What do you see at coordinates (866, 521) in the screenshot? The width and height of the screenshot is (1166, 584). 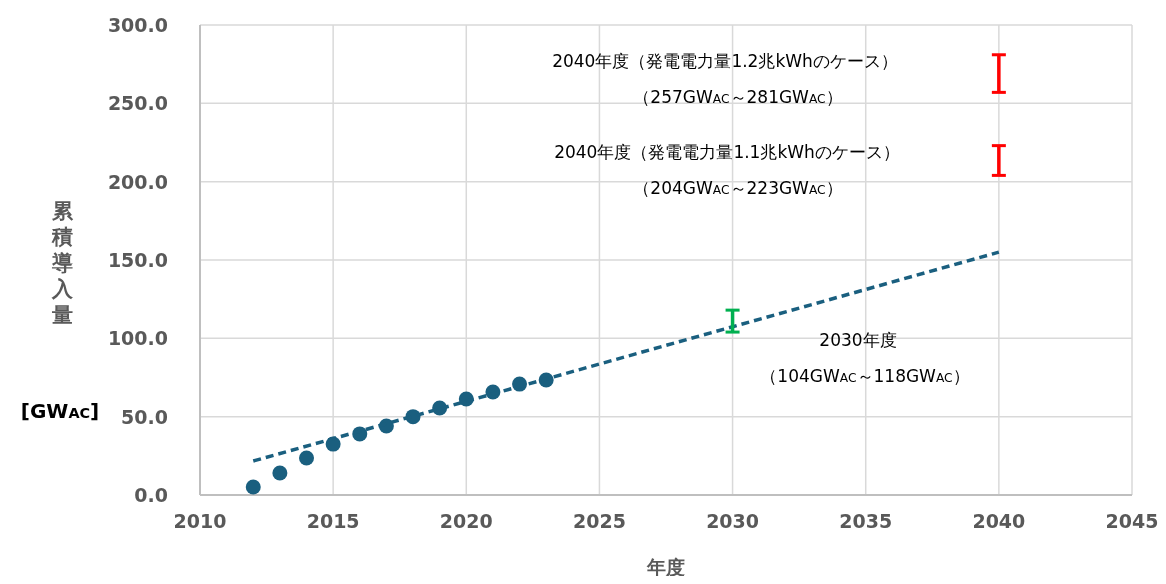 I see `x-tick-label: 2035` at bounding box center [866, 521].